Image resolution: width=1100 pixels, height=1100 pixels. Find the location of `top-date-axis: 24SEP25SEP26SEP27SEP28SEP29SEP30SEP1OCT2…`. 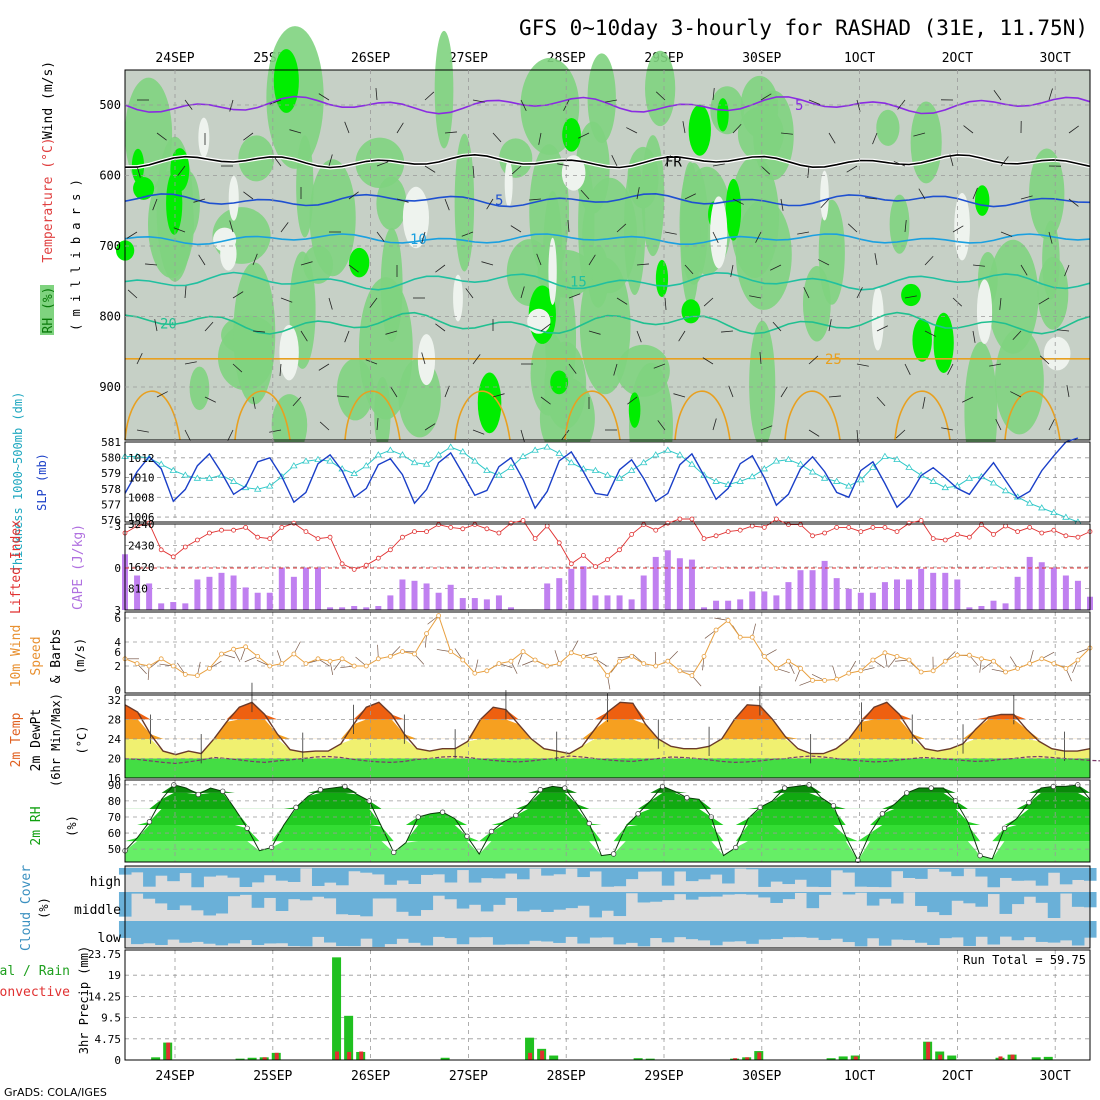

top-date-axis: 24SEP25SEP26SEP27SEP28SEP29SEP30SEP1OCT2… is located at coordinates (613, 58).